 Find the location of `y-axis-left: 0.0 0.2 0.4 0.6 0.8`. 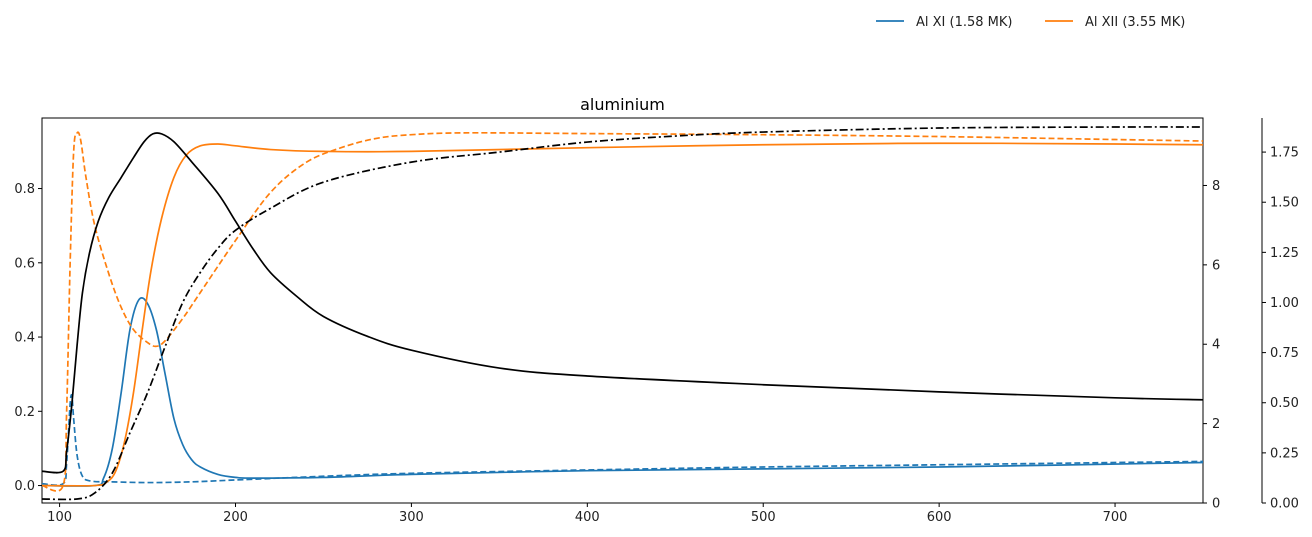

y-axis-left: 0.0 0.2 0.4 0.6 0.8 is located at coordinates (28, 338).